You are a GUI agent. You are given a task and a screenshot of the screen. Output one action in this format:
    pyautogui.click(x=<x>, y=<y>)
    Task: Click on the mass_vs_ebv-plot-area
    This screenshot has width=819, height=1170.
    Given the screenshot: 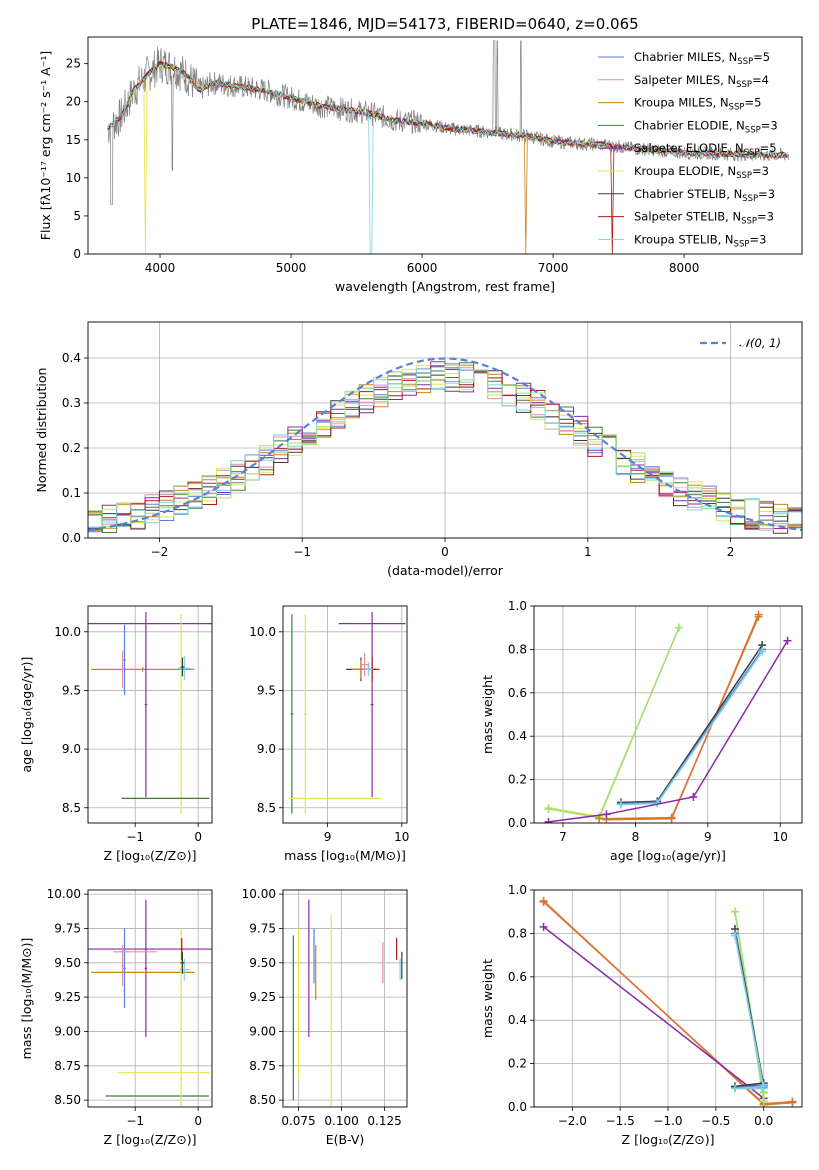 What is the action you would take?
    pyautogui.click(x=347, y=1003)
    